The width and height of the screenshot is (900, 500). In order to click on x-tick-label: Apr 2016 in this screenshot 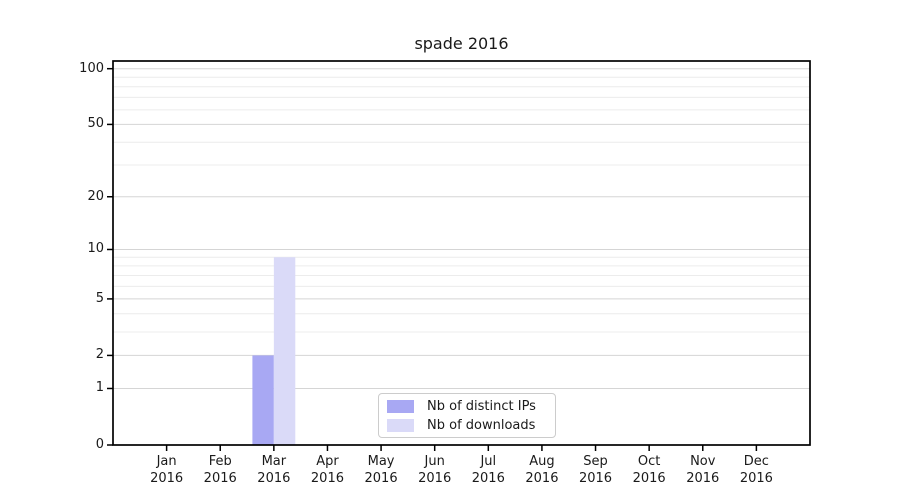, I will do `click(327, 470)`.